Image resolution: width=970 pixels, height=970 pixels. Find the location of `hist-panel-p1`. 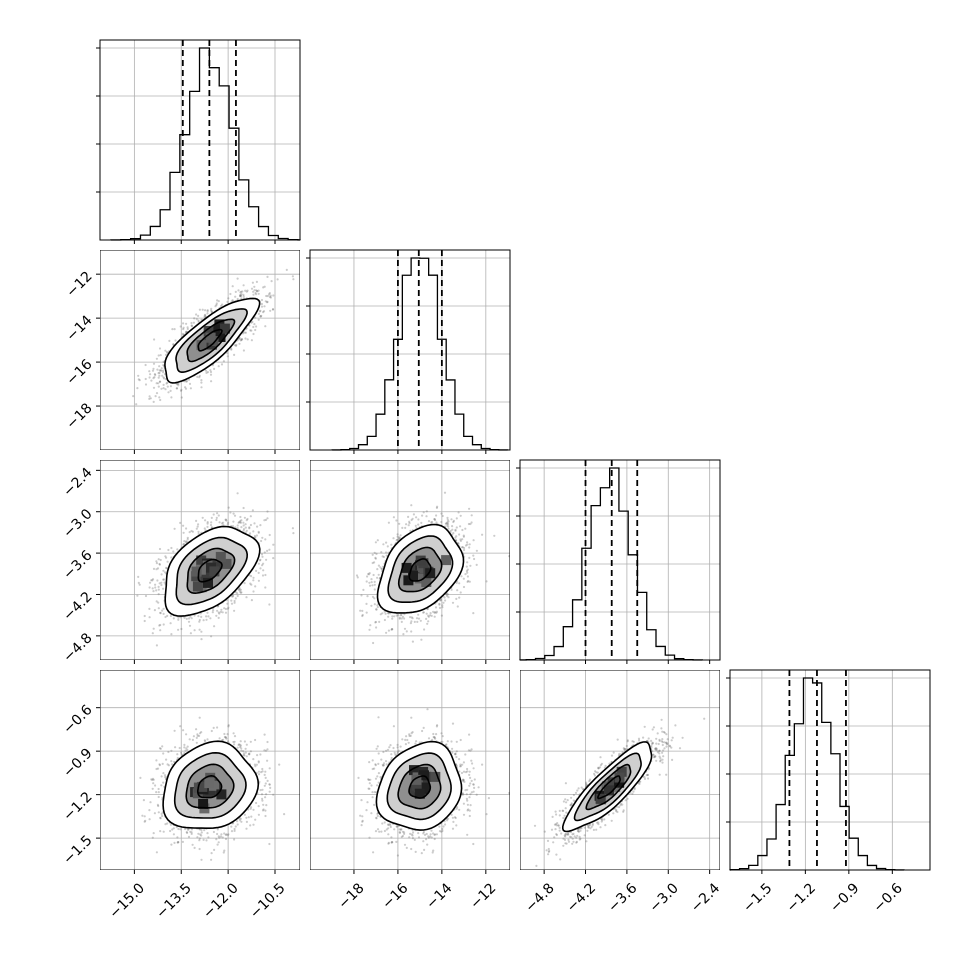

hist-panel-p1 is located at coordinates (198, 140).